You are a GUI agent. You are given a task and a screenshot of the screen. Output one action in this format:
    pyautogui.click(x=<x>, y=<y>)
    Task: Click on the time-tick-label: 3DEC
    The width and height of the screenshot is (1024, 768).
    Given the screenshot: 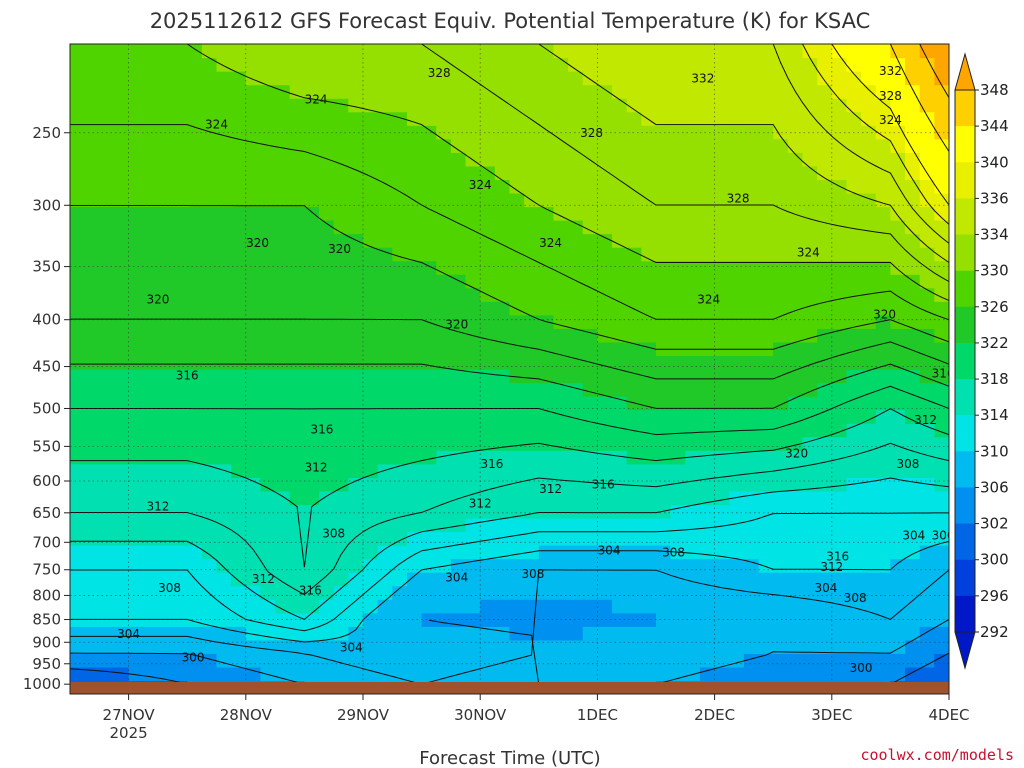 What is the action you would take?
    pyautogui.click(x=831, y=715)
    